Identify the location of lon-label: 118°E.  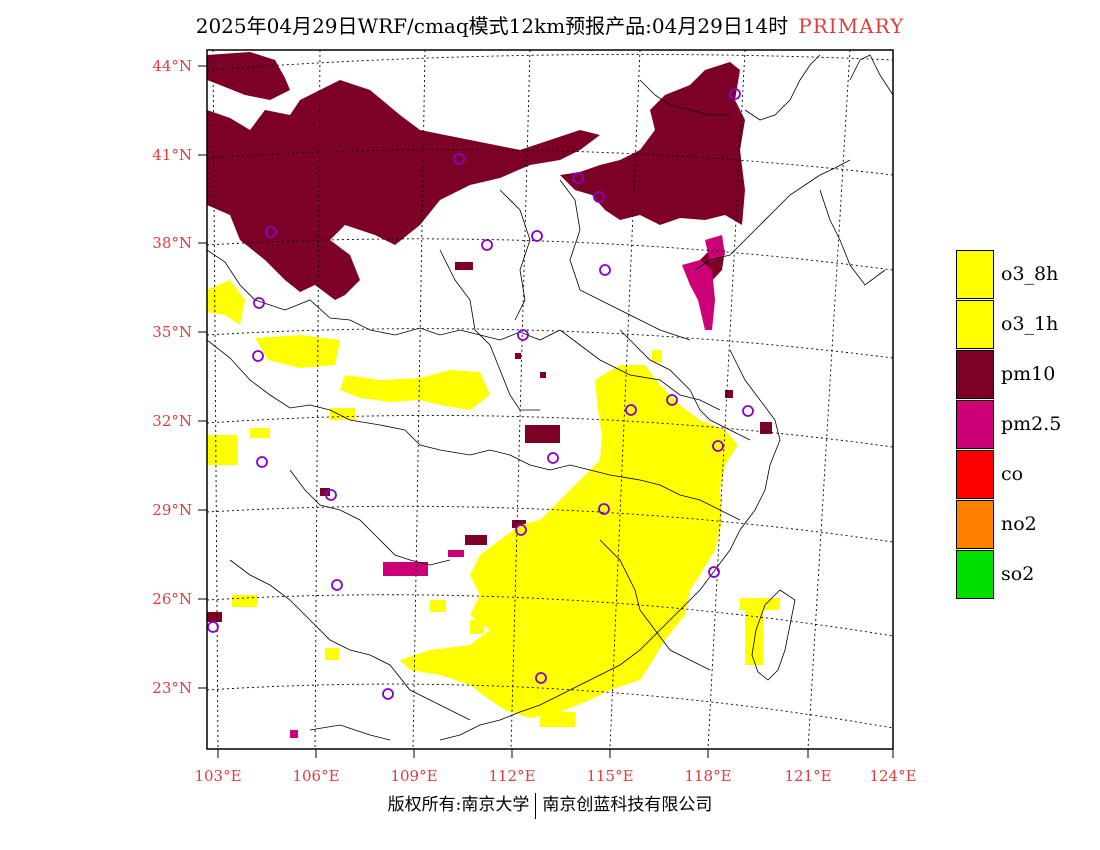
(707, 776).